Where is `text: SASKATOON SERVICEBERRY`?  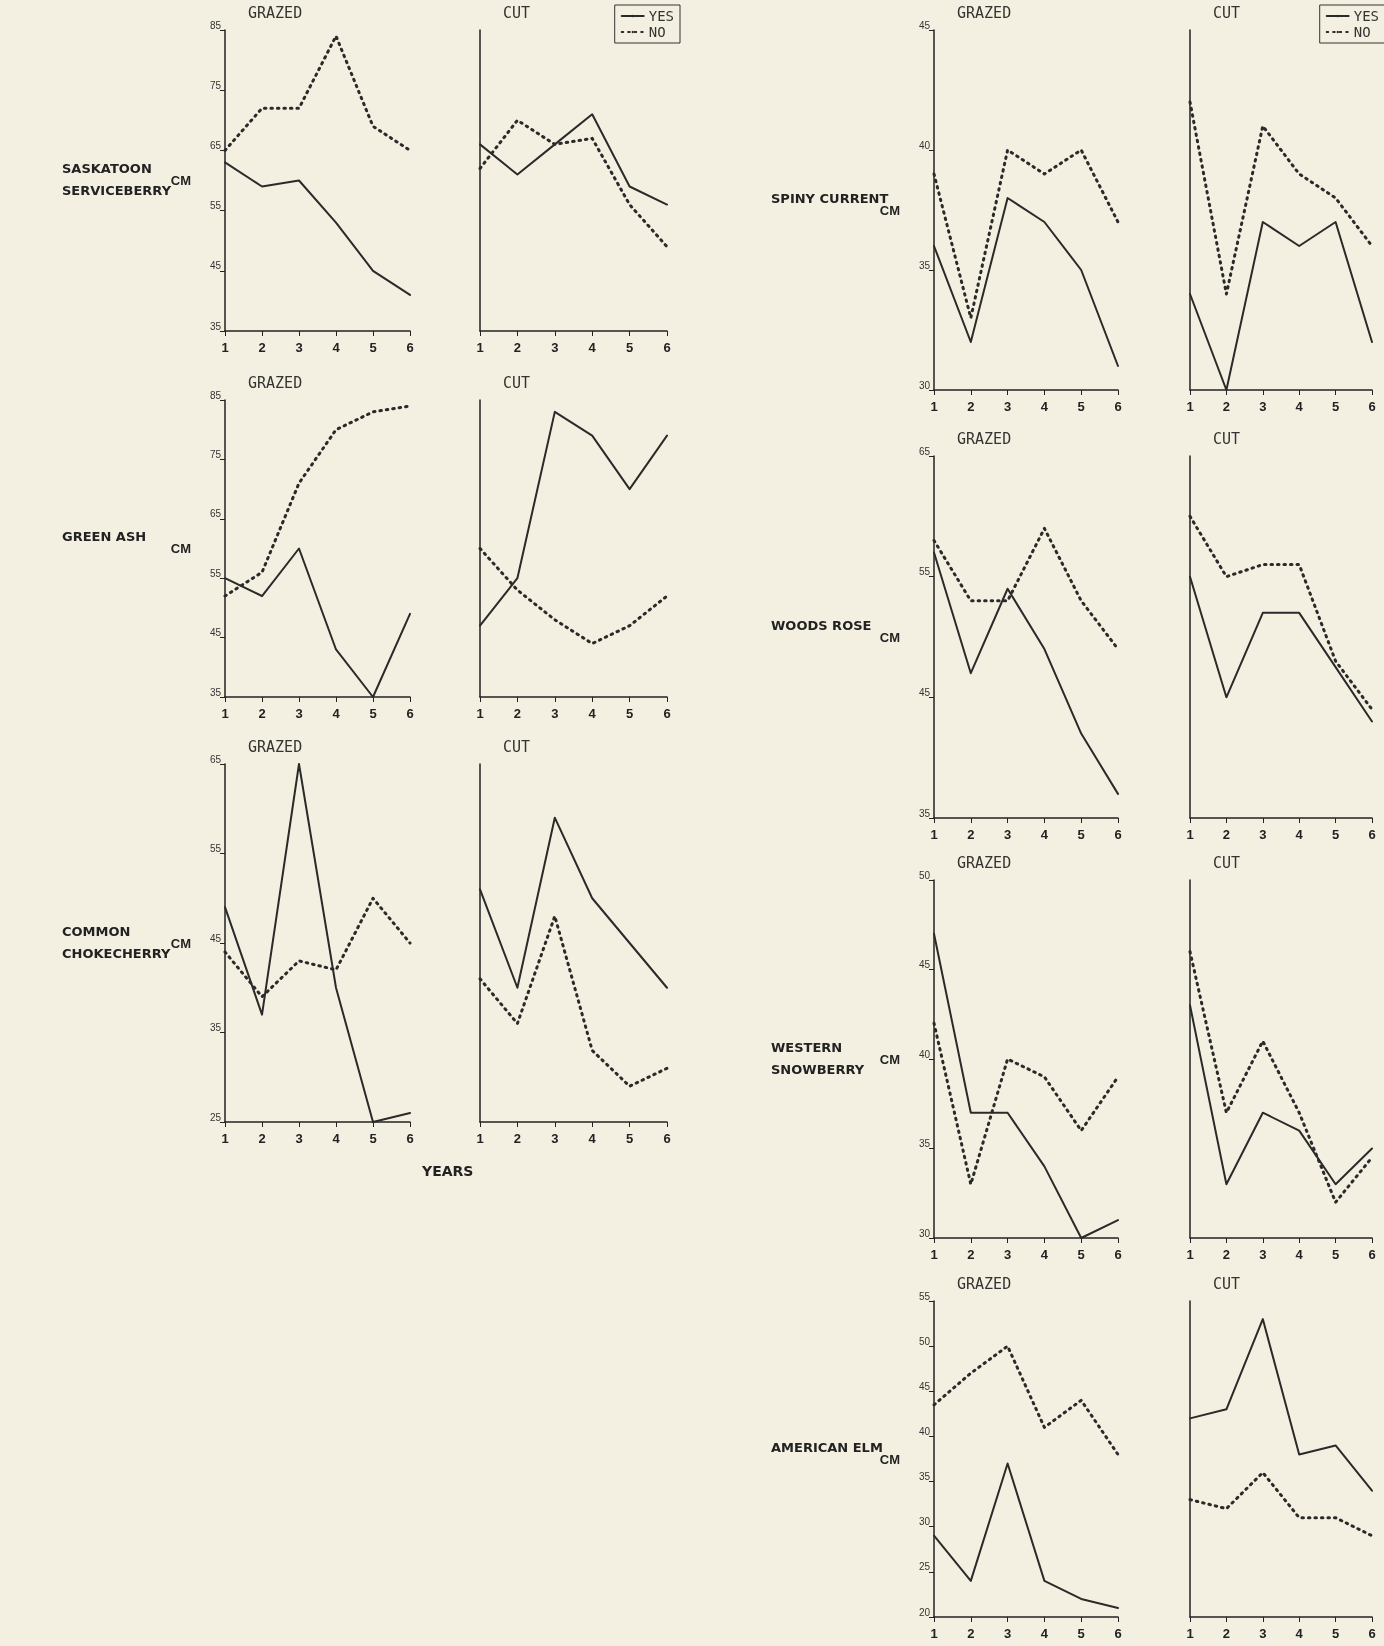
text: SASKATOON SERVICEBERRY is located at coordinates (117, 179).